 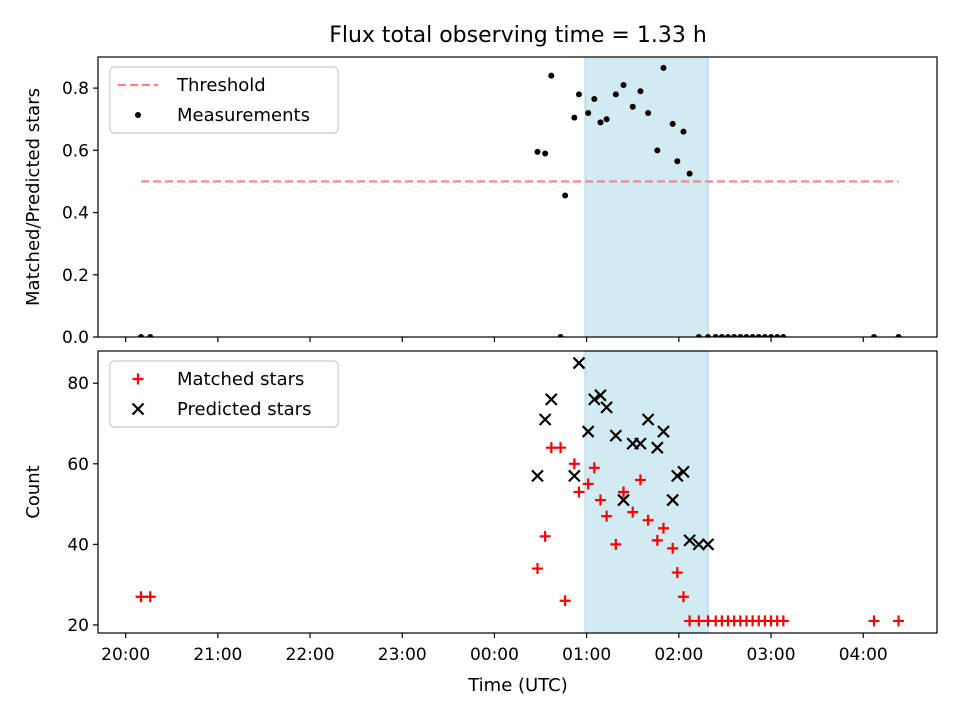 What do you see at coordinates (78, 626) in the screenshot?
I see `y-tick-label: 20` at bounding box center [78, 626].